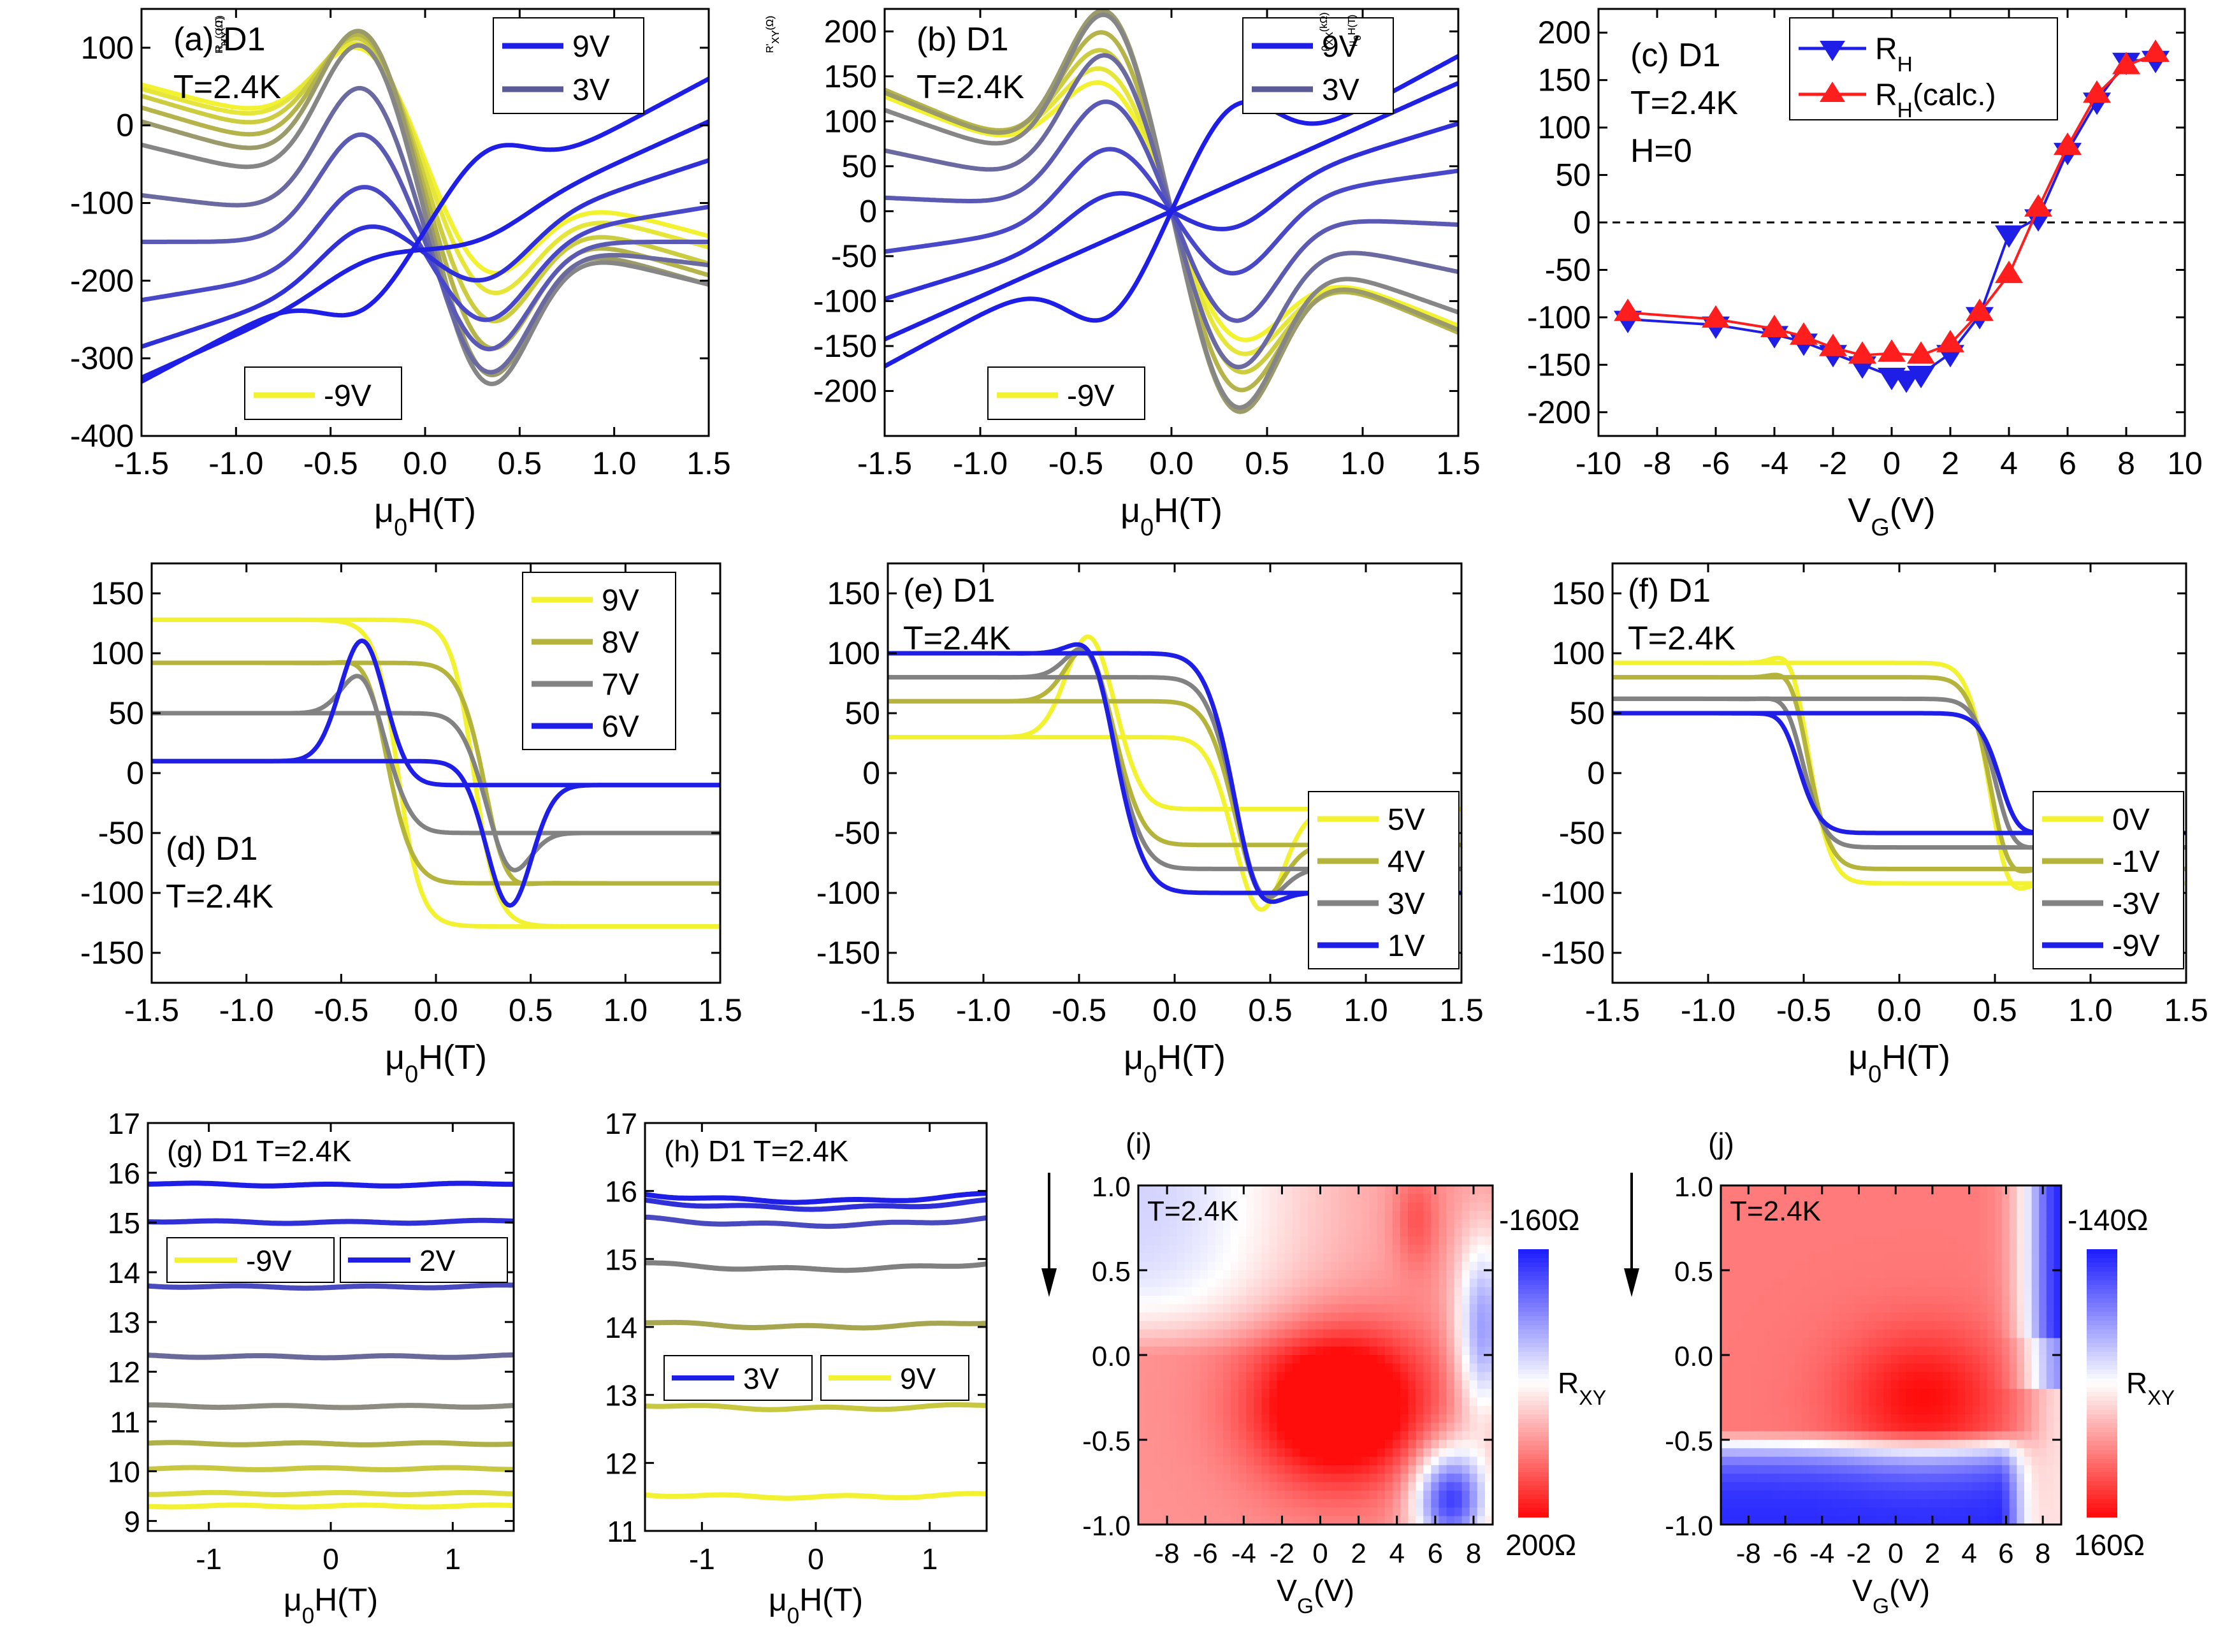  I want to click on colorbar-step-i, so click(1533, 1488).